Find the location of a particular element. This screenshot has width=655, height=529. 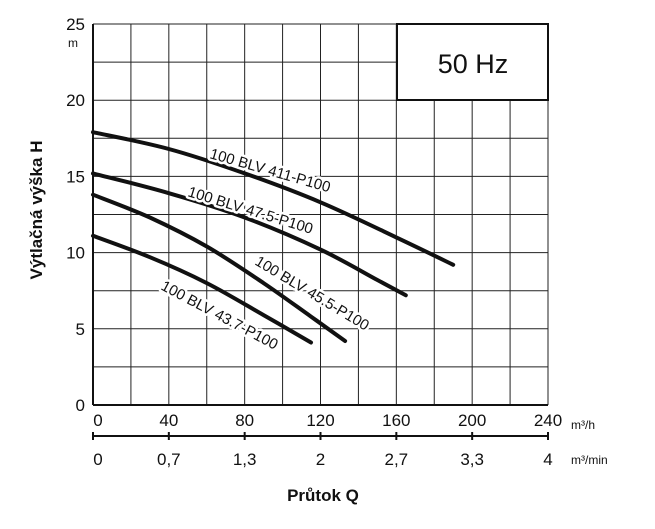

x-tick-label-secondary: 2 is located at coordinates (320, 459).